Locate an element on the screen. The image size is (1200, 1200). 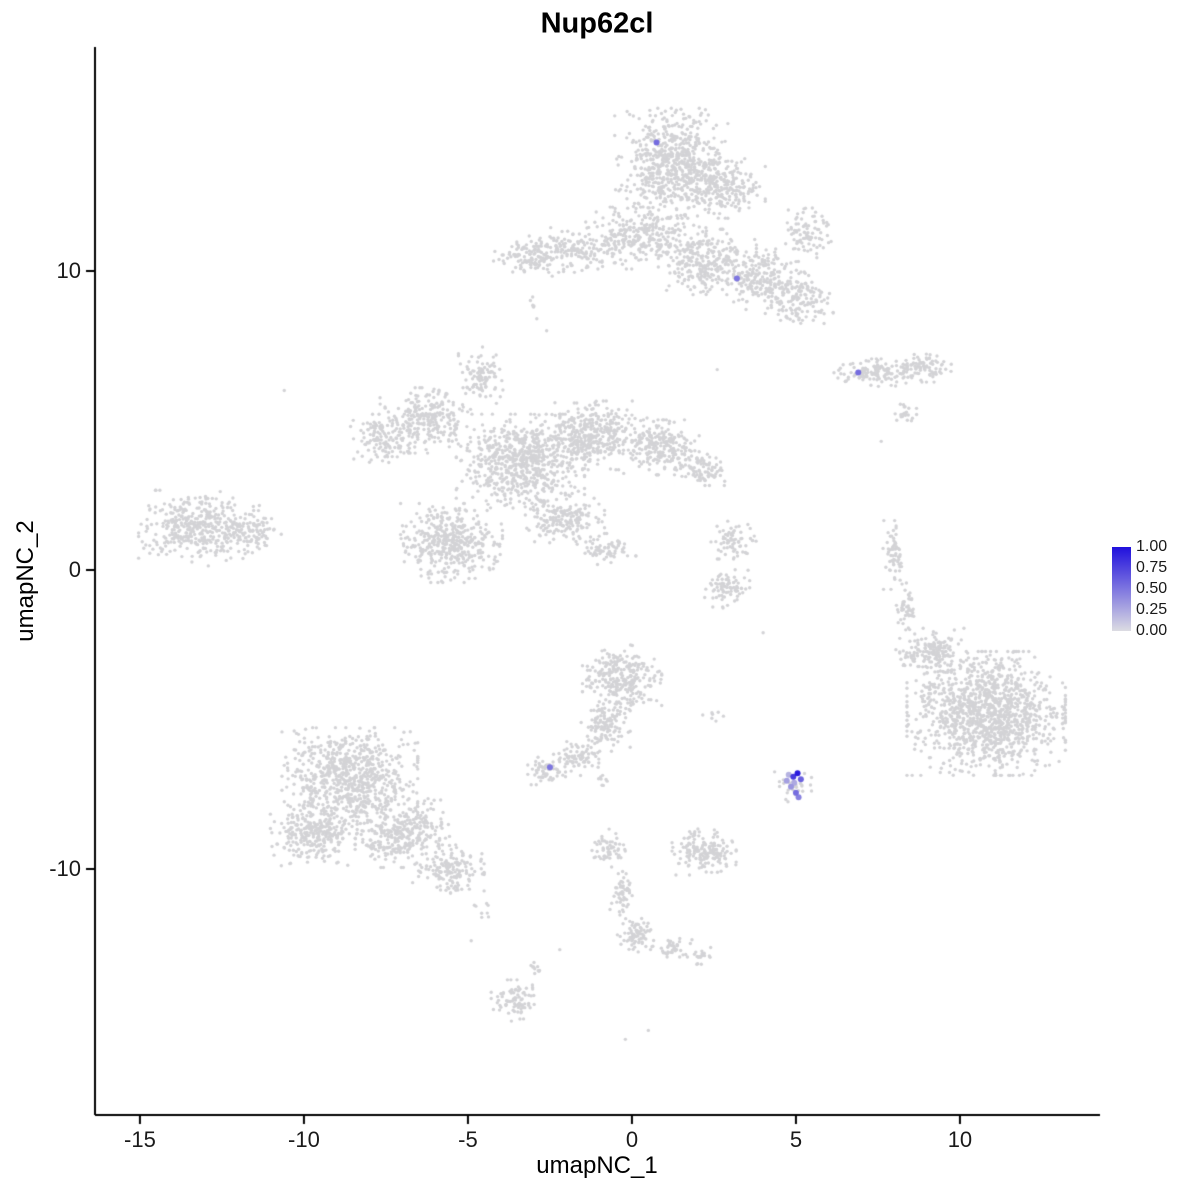
legend-tick-label: 0.75 is located at coordinates (1152, 567).